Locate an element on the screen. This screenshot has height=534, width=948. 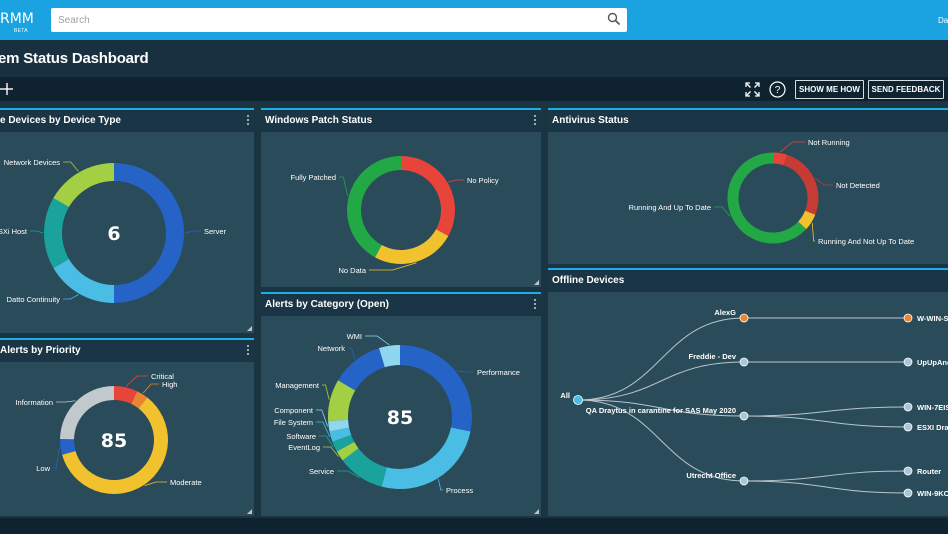
slice-moderate is located at coordinates (115, 446).